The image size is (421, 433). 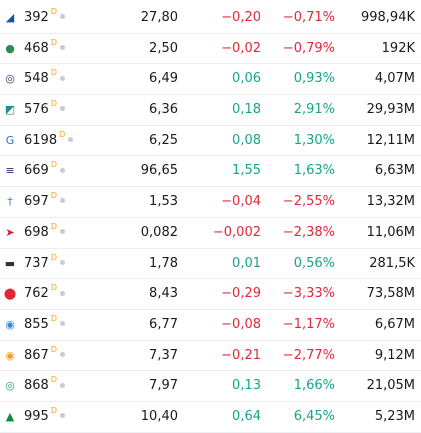 I want to click on ticker-cell: 468 D, so click(x=44, y=49).